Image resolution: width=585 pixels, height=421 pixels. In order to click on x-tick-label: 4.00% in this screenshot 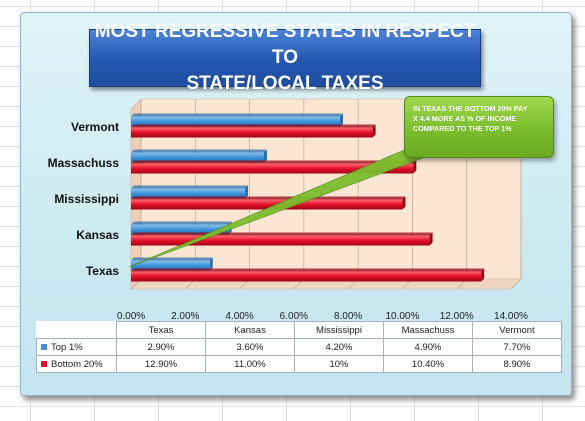, I will do `click(239, 316)`.